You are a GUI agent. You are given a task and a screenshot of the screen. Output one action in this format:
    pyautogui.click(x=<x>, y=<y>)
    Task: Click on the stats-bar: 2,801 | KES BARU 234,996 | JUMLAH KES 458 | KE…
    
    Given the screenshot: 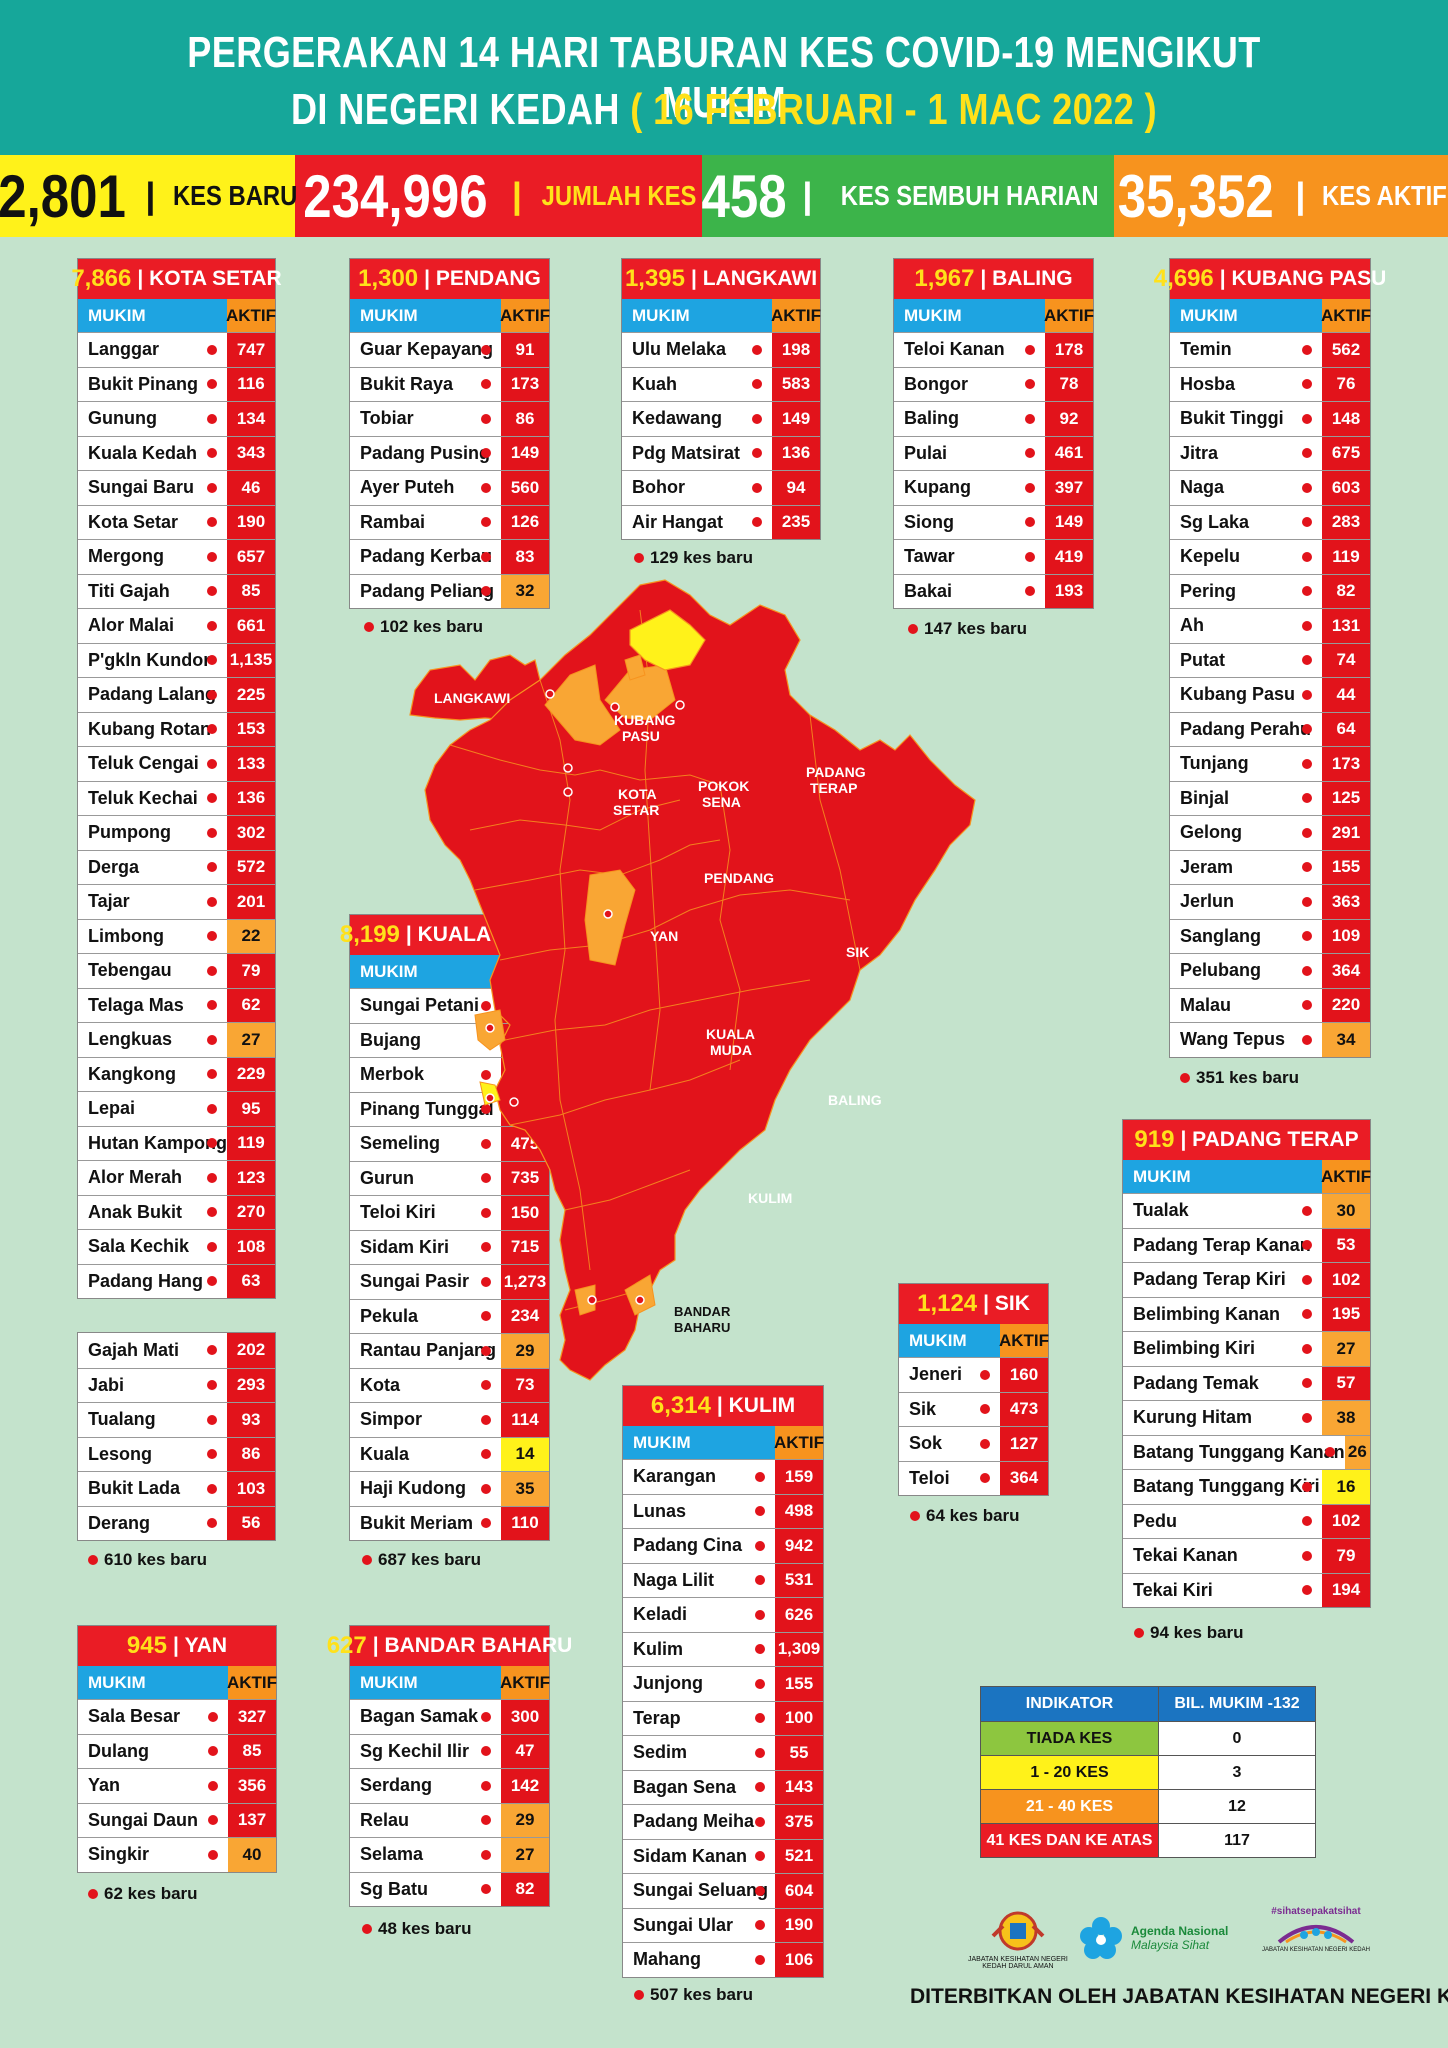 What is the action you would take?
    pyautogui.click(x=724, y=196)
    